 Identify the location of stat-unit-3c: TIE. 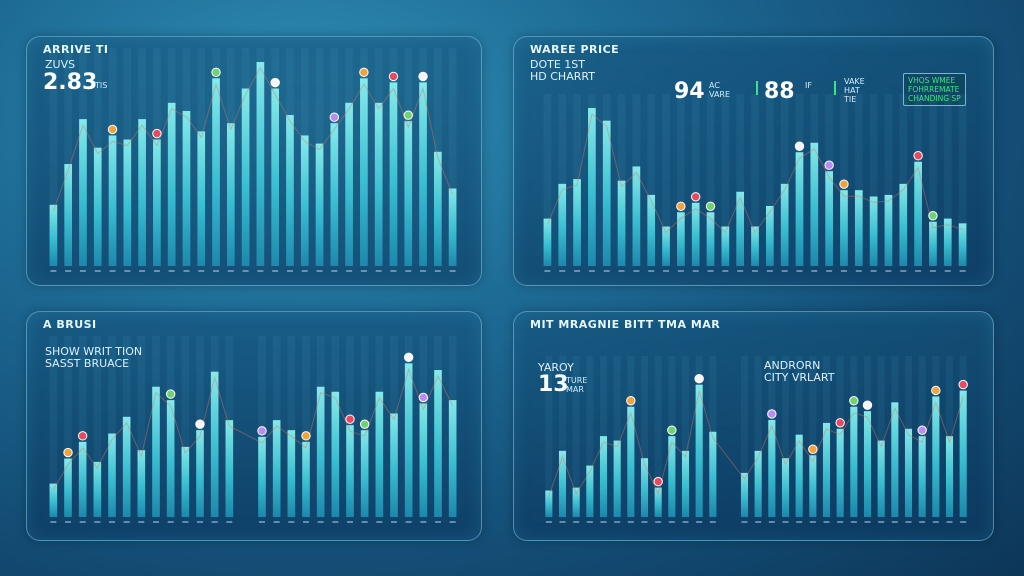
(850, 99).